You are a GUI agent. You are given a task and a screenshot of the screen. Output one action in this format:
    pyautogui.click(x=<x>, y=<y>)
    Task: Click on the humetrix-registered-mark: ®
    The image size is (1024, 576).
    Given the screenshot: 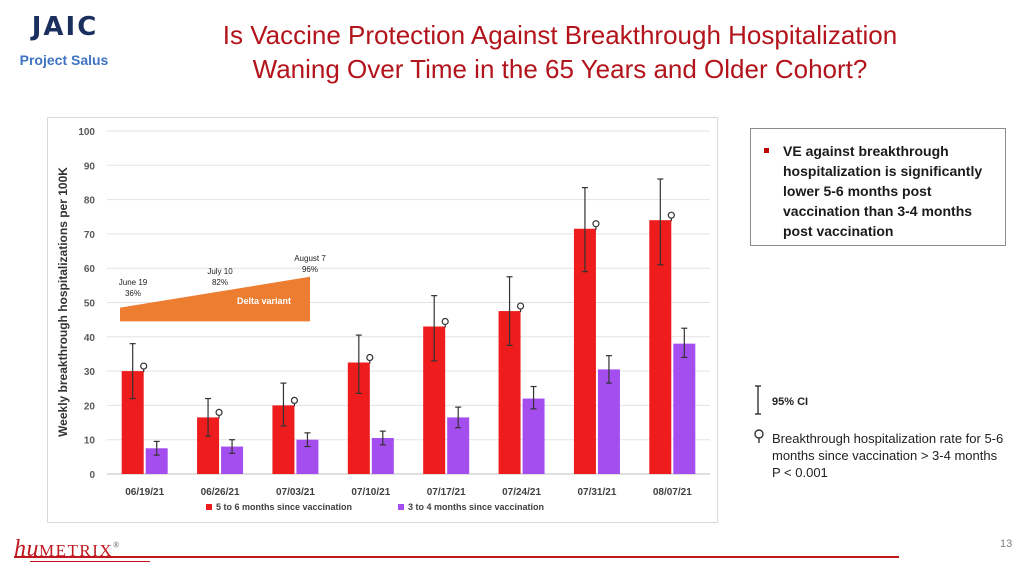 What is the action you would take?
    pyautogui.click(x=116, y=545)
    